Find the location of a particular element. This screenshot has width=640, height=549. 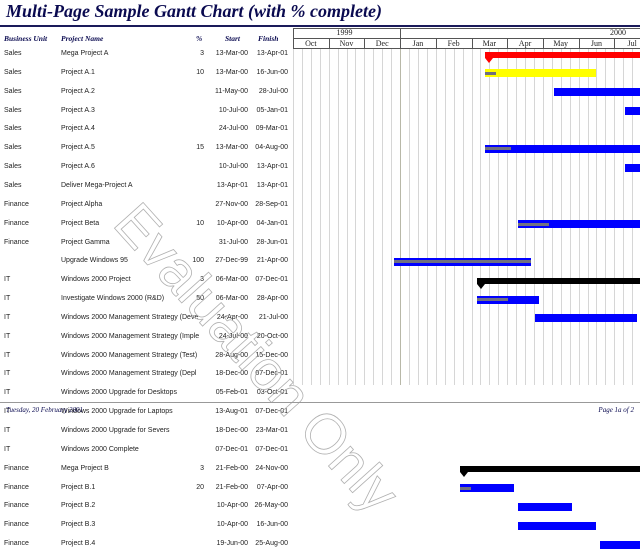

cell-project-name: Windows 2000 Upgrade for Severs is located at coordinates (115, 430).